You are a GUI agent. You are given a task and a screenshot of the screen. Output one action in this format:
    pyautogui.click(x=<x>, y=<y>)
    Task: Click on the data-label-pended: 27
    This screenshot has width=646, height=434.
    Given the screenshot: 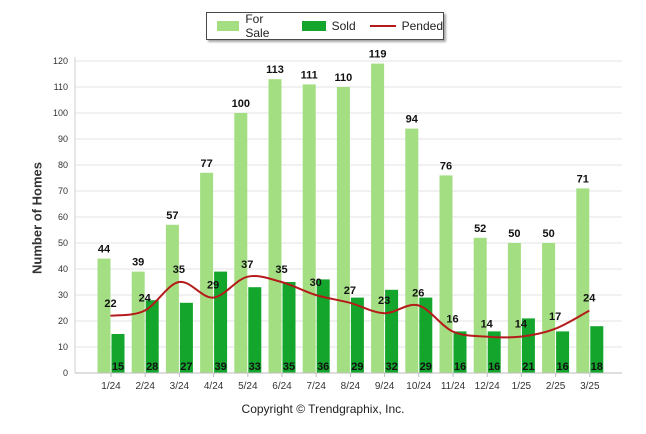 What is the action you would take?
    pyautogui.click(x=350, y=291)
    